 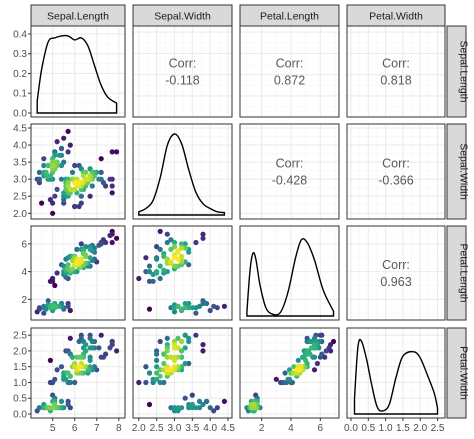 What do you see at coordinates (396, 17) in the screenshot?
I see `strip-label-top: Petal.Width` at bounding box center [396, 17].